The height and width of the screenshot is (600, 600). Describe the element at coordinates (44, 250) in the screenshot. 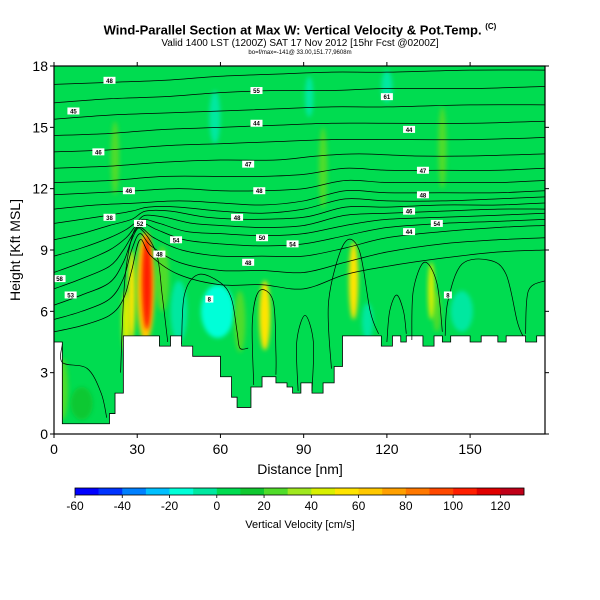

I see `y-tick-label: 9` at that location.